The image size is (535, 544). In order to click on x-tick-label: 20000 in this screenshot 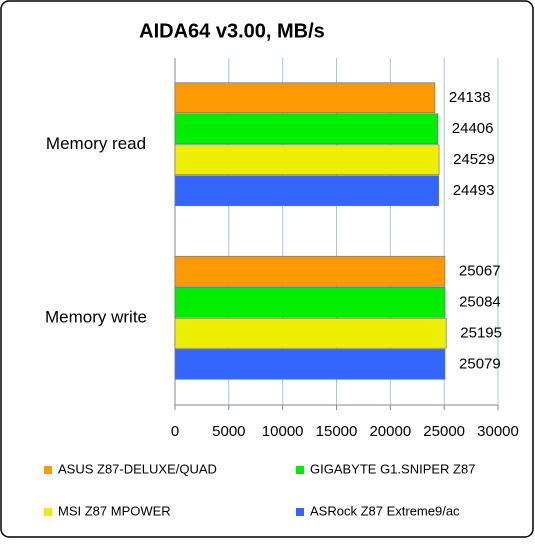, I will do `click(390, 431)`.